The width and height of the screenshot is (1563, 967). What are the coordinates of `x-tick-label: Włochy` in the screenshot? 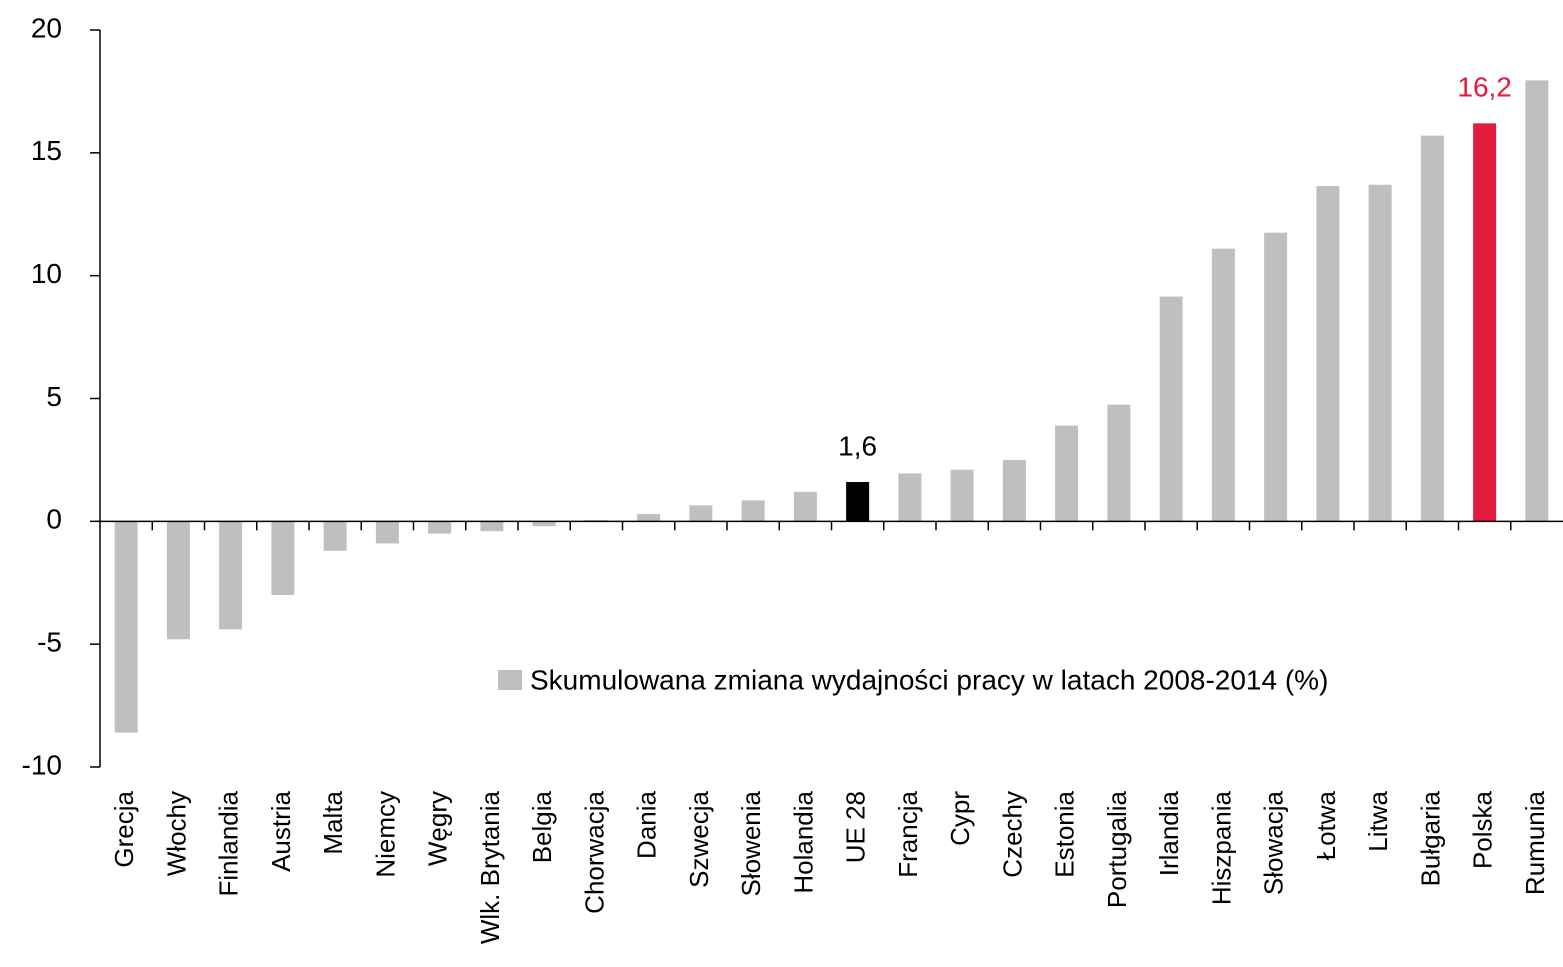 It's located at (176, 833).